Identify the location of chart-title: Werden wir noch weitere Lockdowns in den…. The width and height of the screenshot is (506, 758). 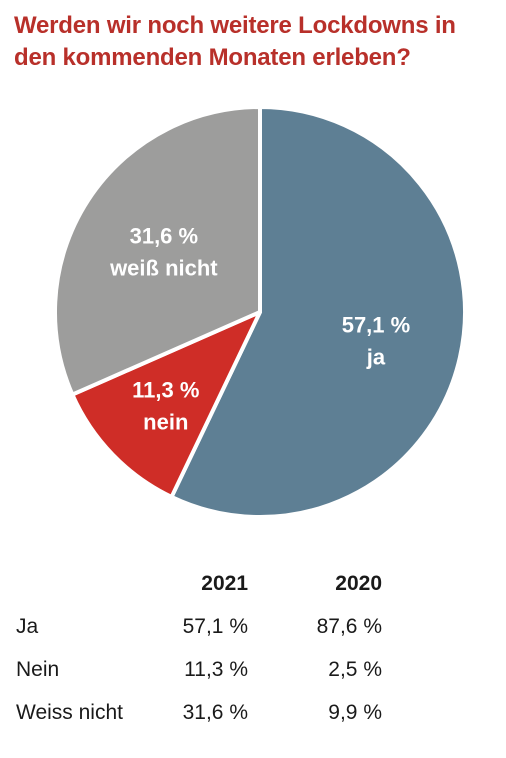
(254, 42).